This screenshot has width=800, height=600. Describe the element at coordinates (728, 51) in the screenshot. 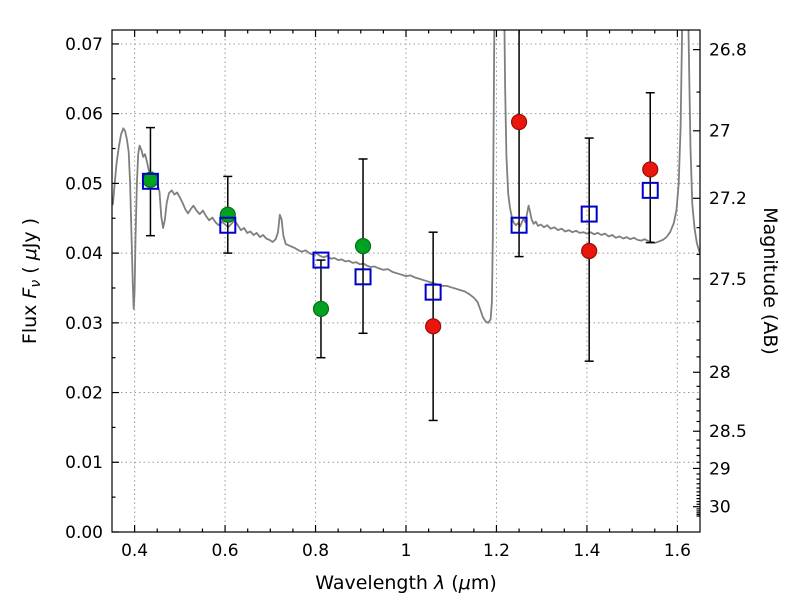

I see `mag-tick-label: 26.8` at that location.